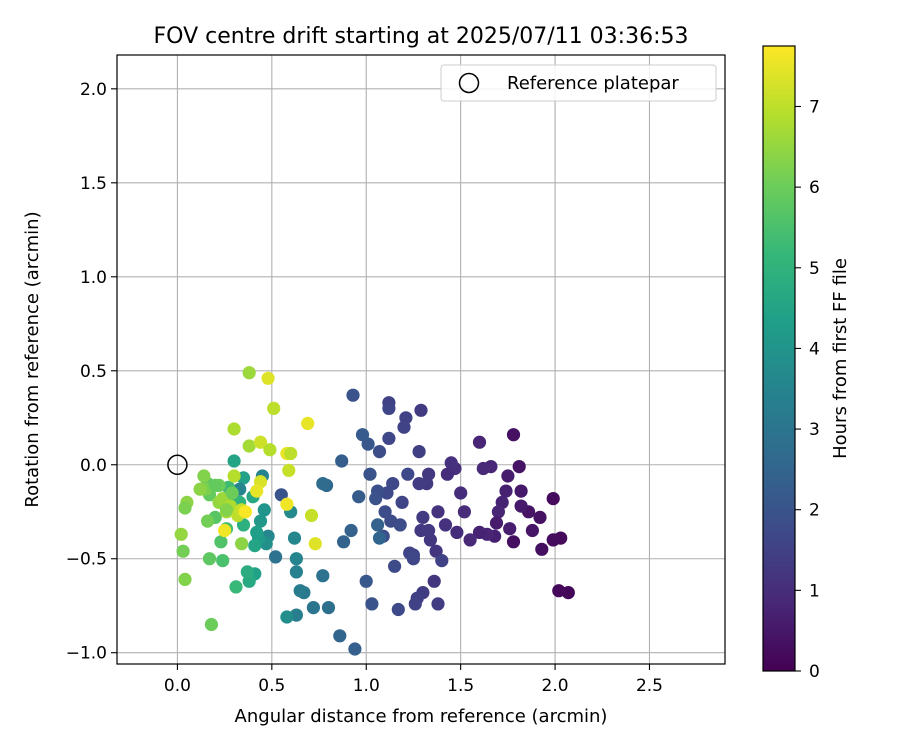 This screenshot has height=750, width=900. Describe the element at coordinates (32, 359) in the screenshot. I see `y-axis-label: Rotation from reference (arcmin)` at that location.